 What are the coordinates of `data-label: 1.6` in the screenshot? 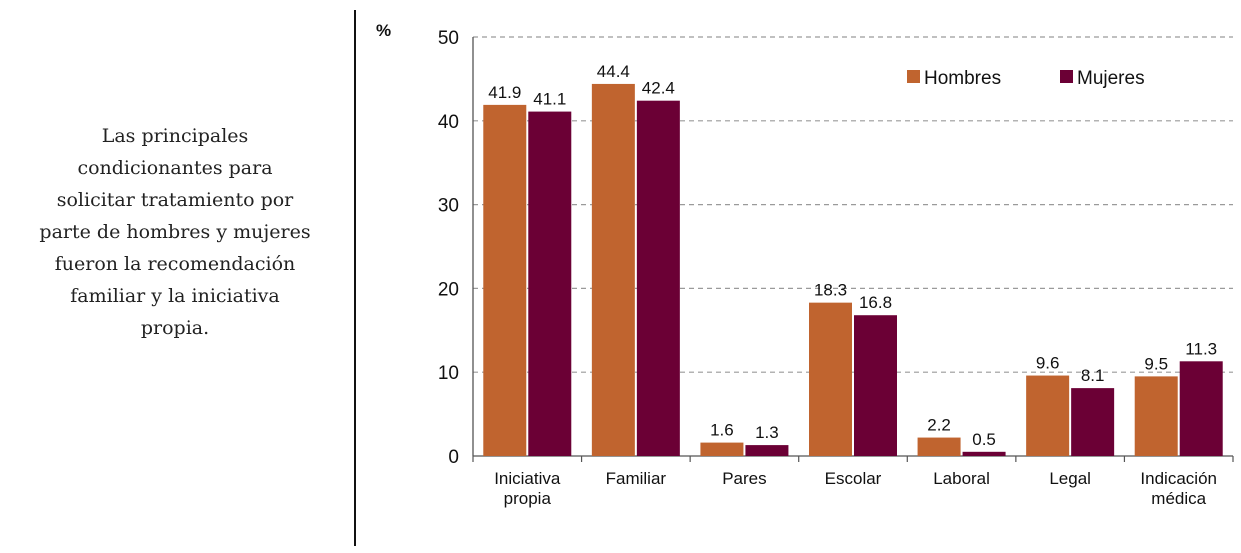 It's located at (722, 430).